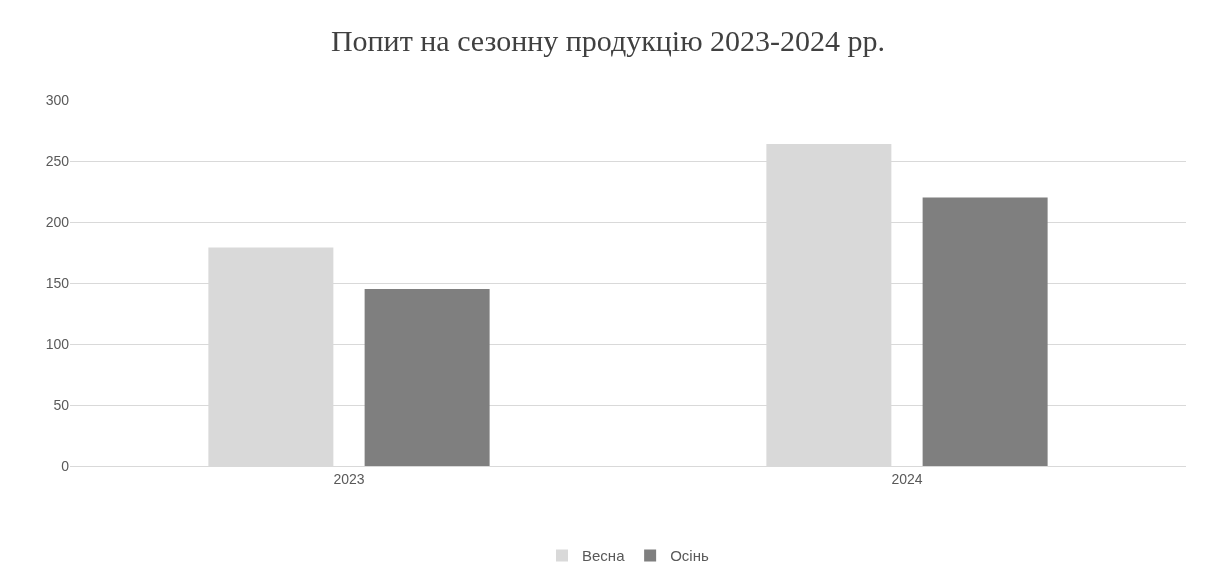  Describe the element at coordinates (61, 404) in the screenshot. I see `y-tick-label: 50` at that location.